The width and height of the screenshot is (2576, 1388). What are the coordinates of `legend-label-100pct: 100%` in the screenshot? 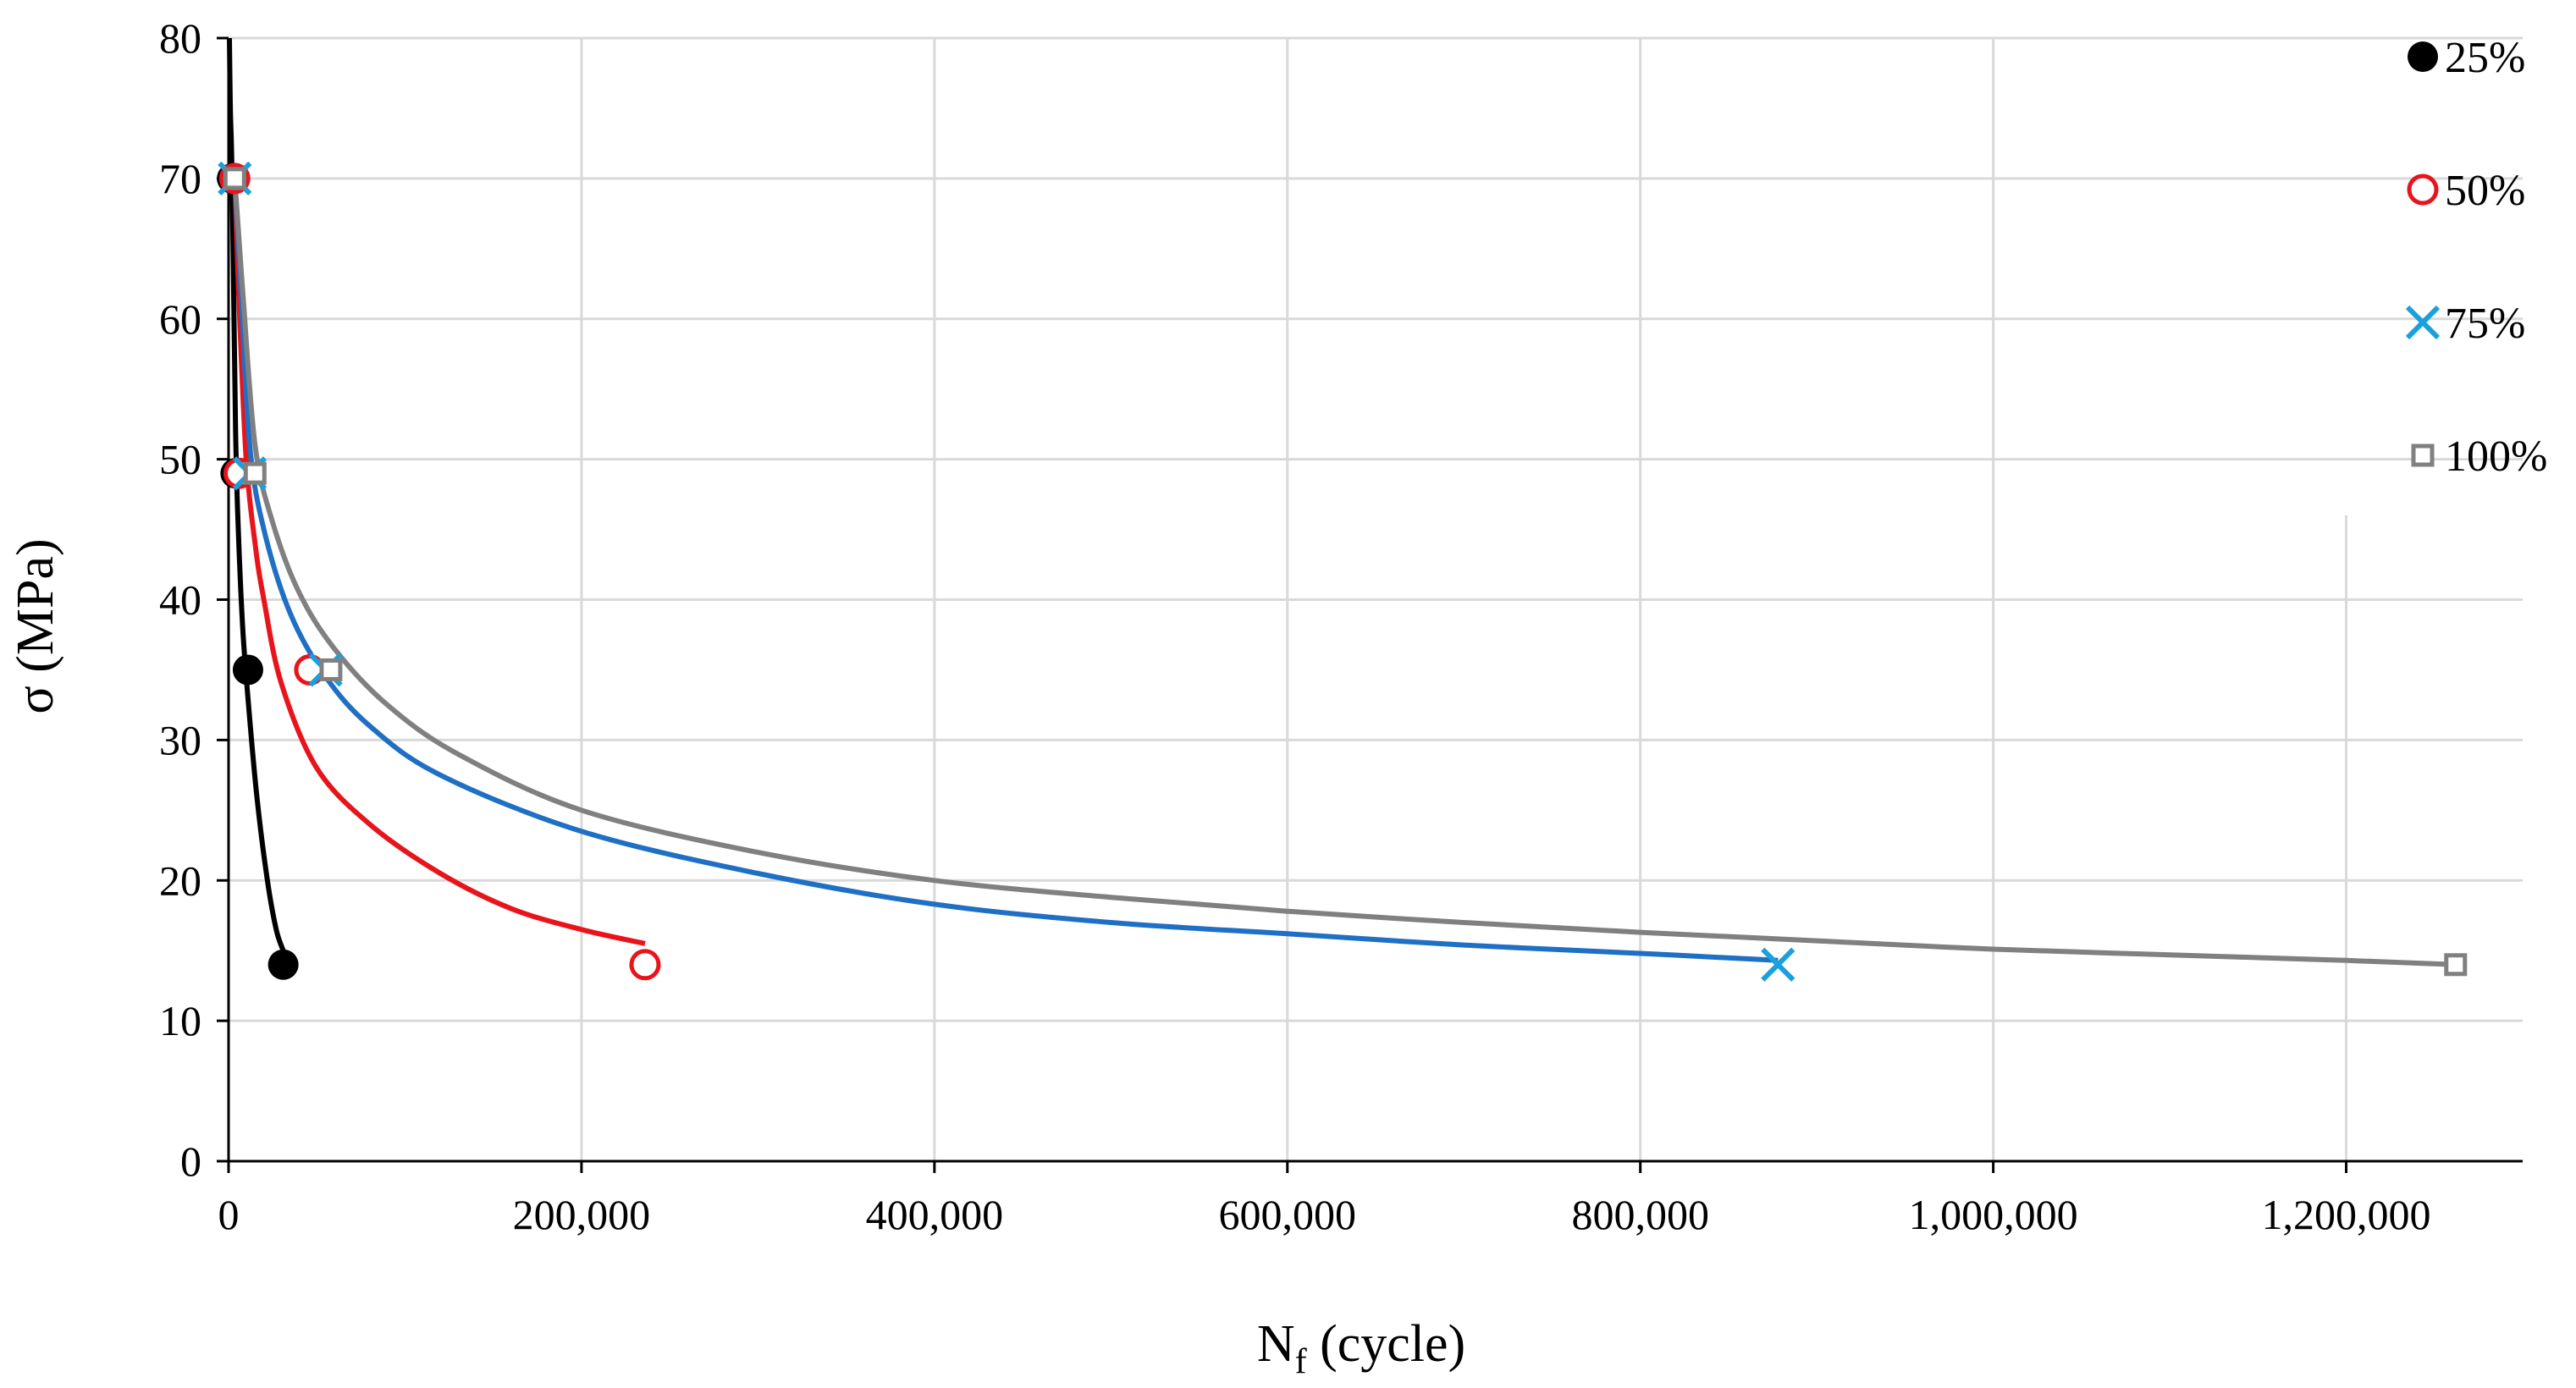 It's located at (2496, 457).